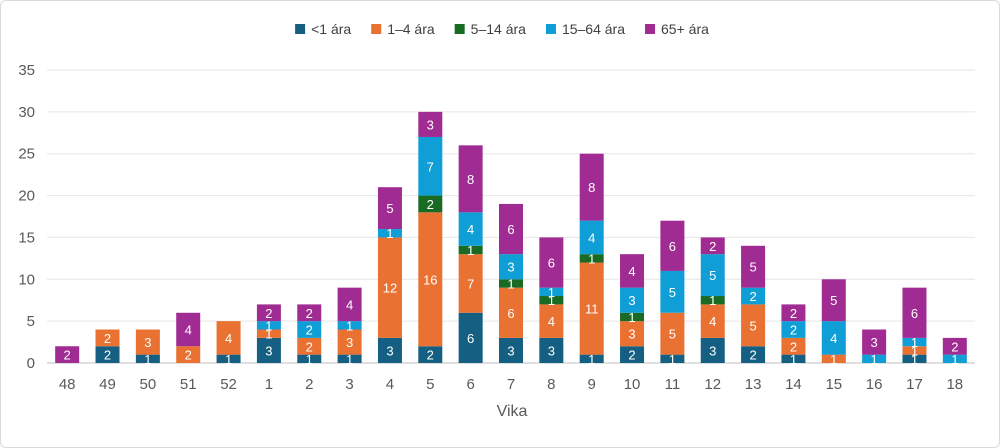 This screenshot has width=1000, height=448. Describe the element at coordinates (673, 384) in the screenshot. I see `x-tick-label: 11` at that location.